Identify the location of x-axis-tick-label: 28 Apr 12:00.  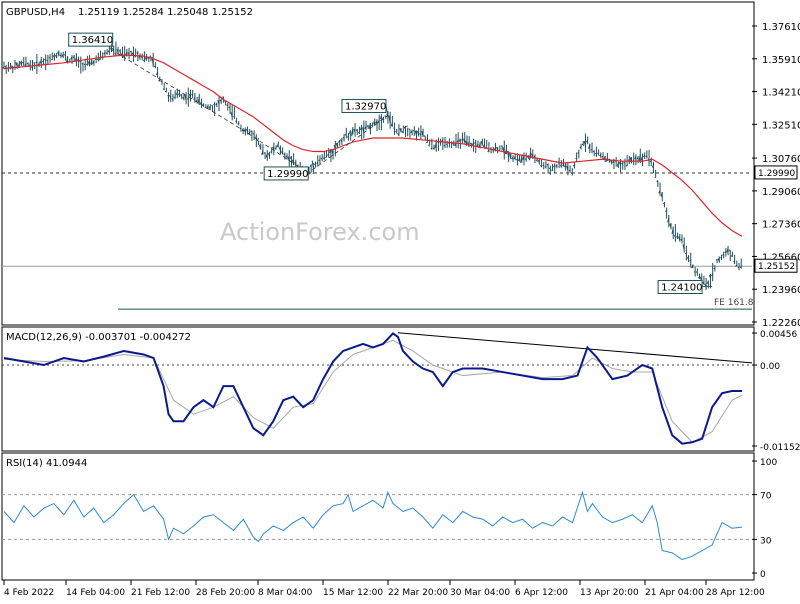
(735, 593).